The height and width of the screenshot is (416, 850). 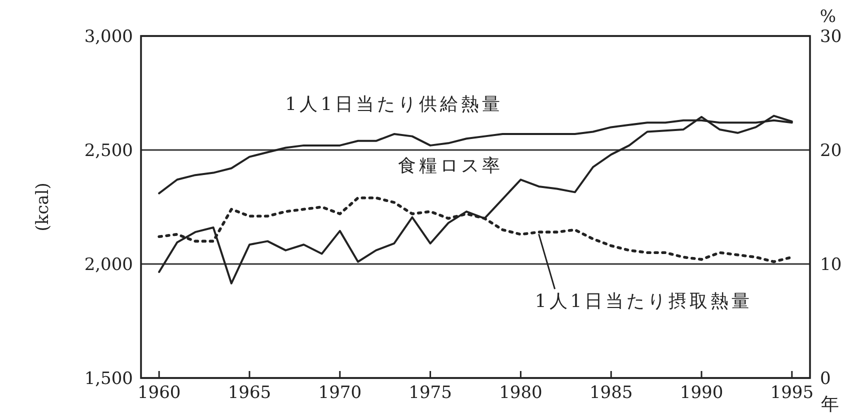 What do you see at coordinates (828, 17) in the screenshot?
I see `y2-axis-title: %` at bounding box center [828, 17].